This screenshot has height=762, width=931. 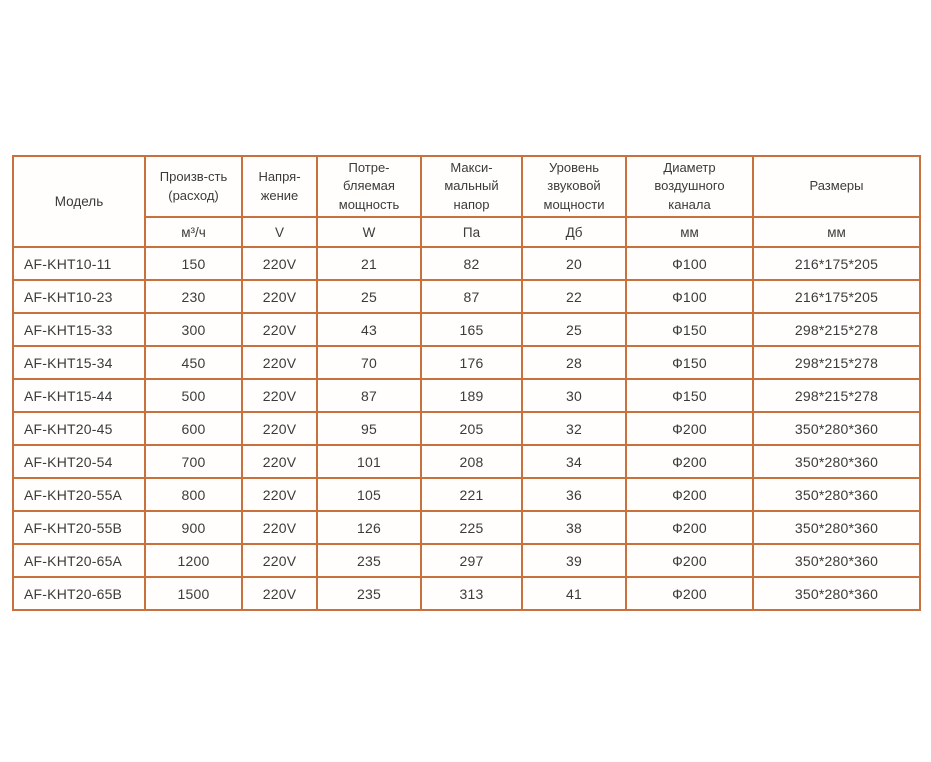 What do you see at coordinates (279, 232) in the screenshot?
I see `unit-voltage: V` at bounding box center [279, 232].